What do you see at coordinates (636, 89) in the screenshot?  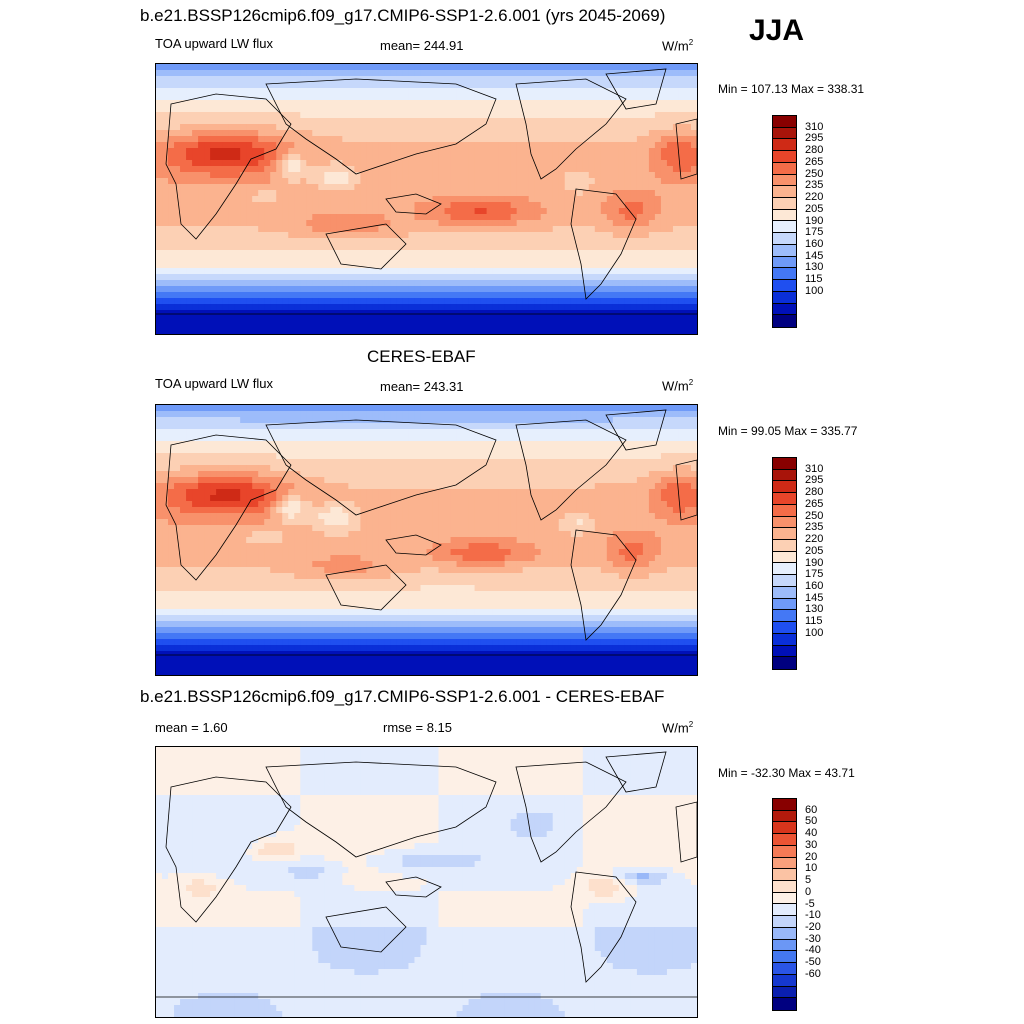 I see `coastline` at bounding box center [636, 89].